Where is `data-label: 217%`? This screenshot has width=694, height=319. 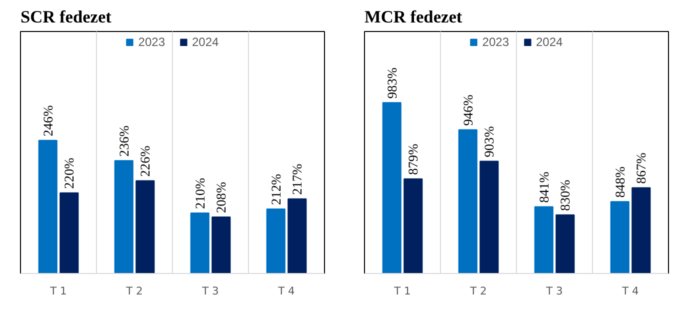 data-label: 217% is located at coordinates (297, 179).